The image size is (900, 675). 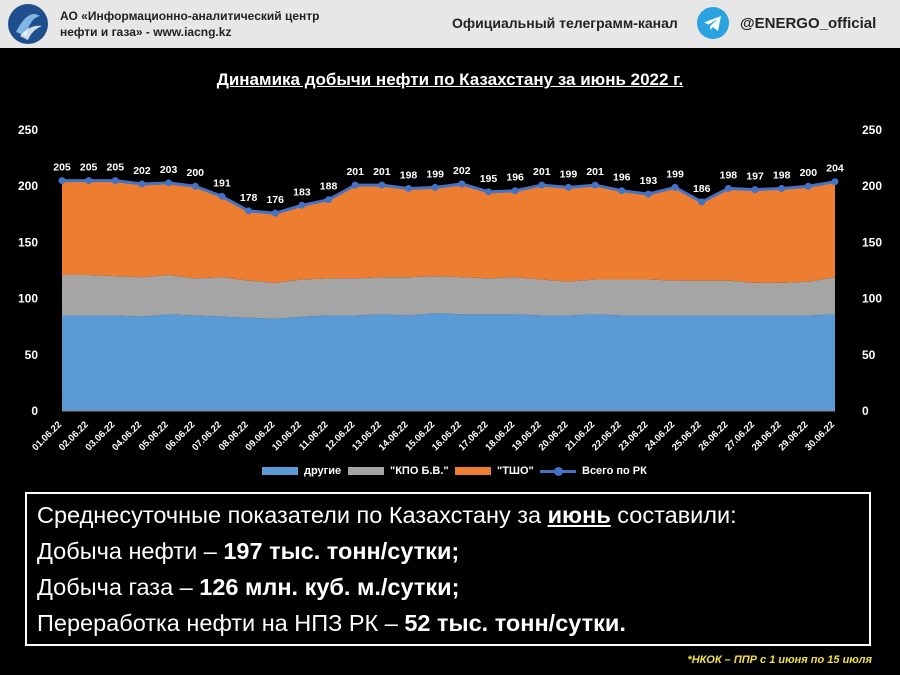 What do you see at coordinates (542, 172) in the screenshot?
I see `data-label-19: 201` at bounding box center [542, 172].